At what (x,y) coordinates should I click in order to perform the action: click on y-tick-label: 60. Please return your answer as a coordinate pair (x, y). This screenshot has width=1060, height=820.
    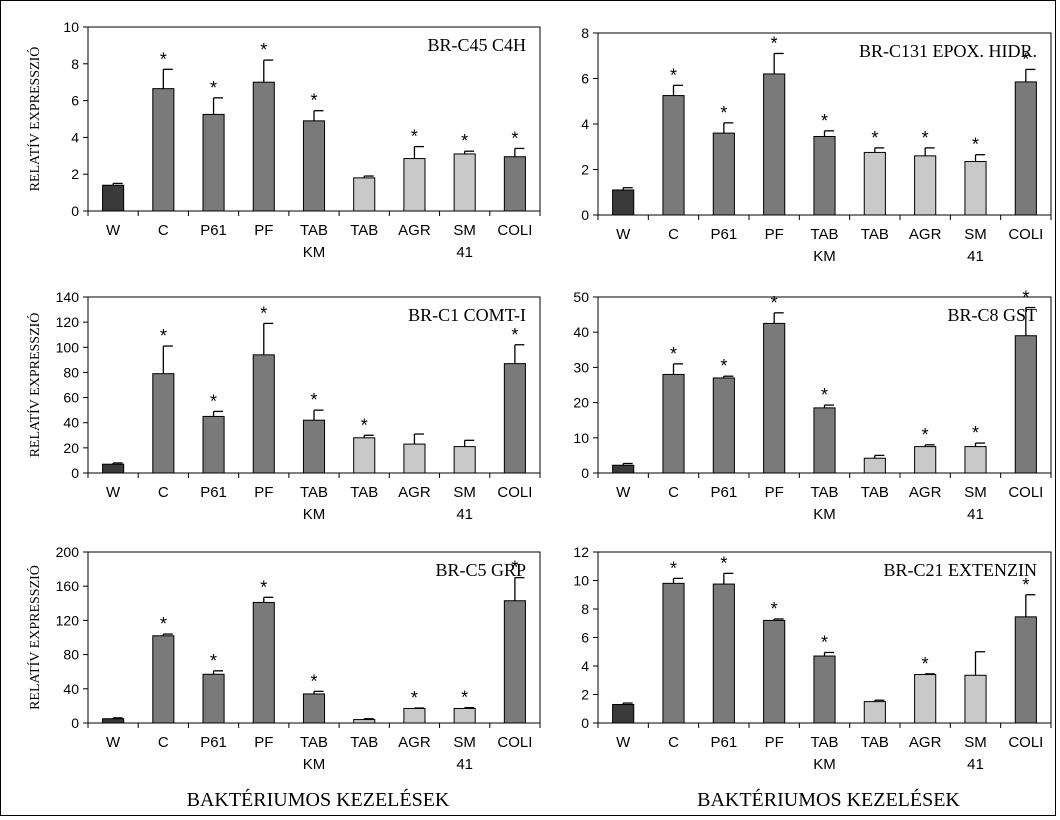
    Looking at the image, I should click on (71, 398).